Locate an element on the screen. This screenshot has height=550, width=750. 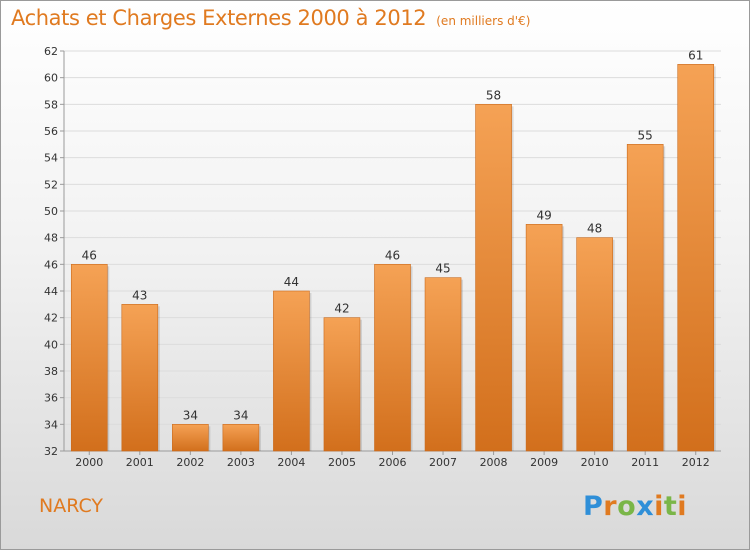
x-tick-label: 2001 is located at coordinates (140, 462).